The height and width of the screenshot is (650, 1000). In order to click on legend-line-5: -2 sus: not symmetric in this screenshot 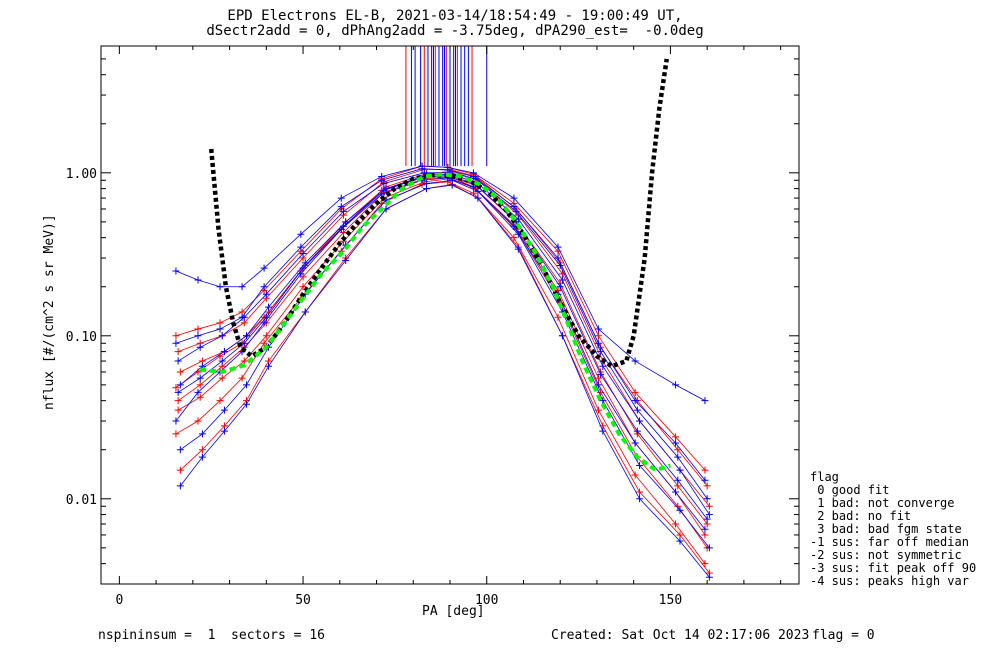, I will do `click(886, 555)`.